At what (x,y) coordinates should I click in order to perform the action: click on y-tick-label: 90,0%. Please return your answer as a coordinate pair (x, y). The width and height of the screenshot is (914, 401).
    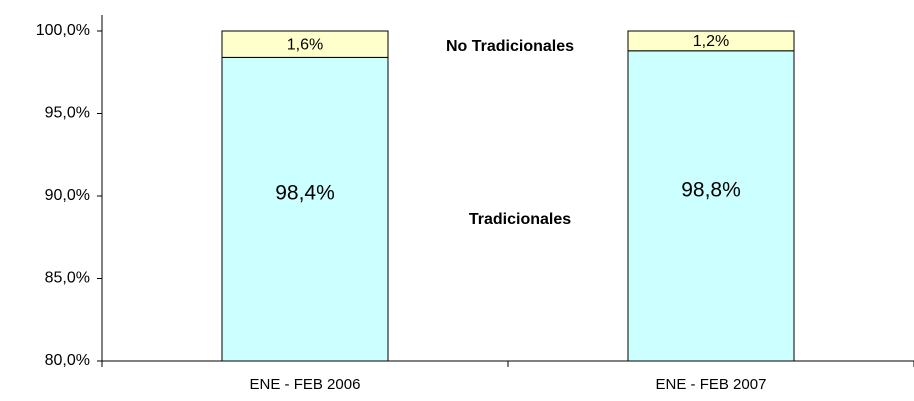
    Looking at the image, I should click on (67, 195).